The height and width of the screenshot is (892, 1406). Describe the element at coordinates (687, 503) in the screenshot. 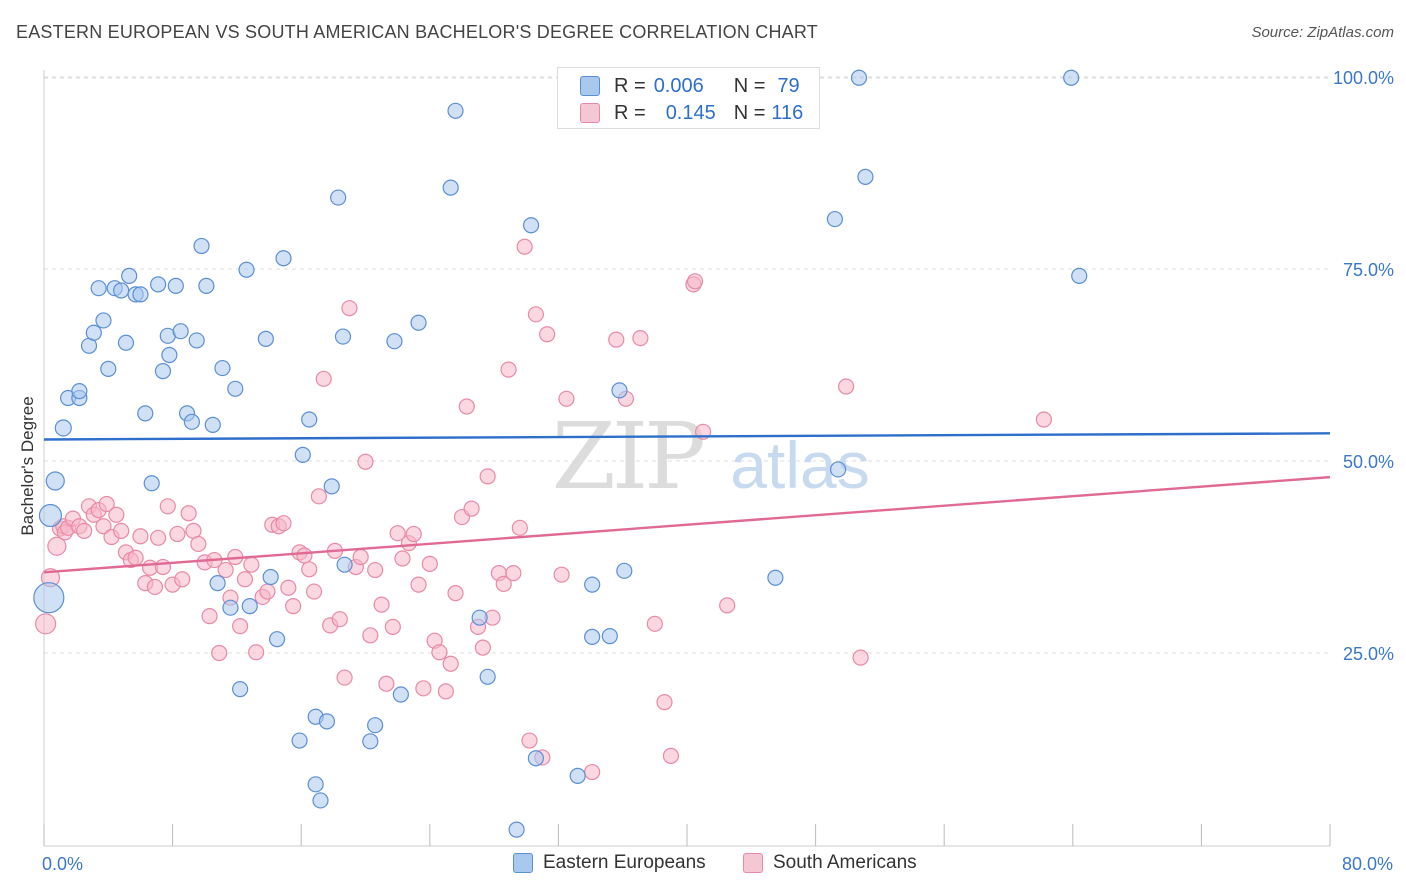

I see `trend-lines` at that location.